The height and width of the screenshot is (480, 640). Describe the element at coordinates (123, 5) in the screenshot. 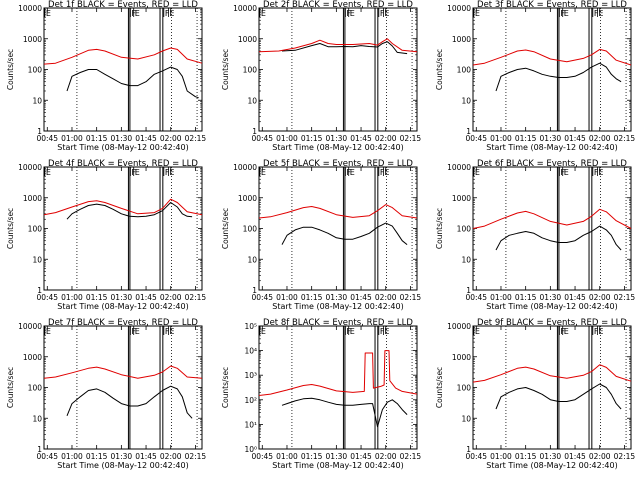

I see `panel-title: Det 1f BLACK = Events, RED = LLD` at that location.